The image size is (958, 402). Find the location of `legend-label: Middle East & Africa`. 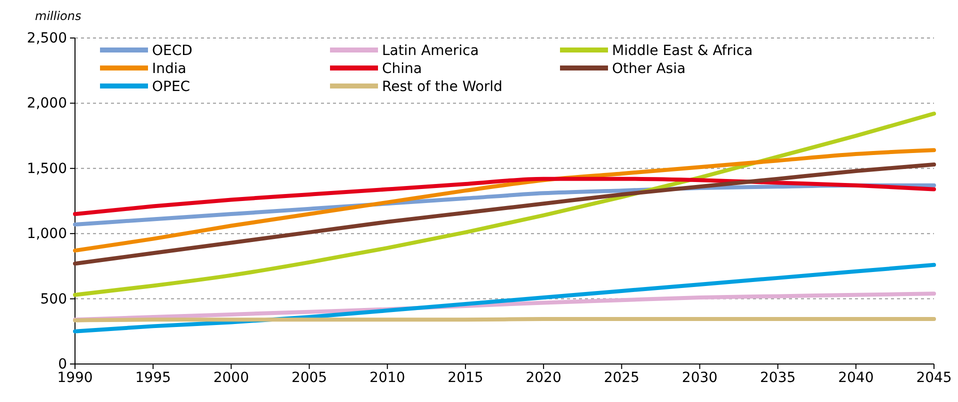

legend-label: Middle East & Africa is located at coordinates (682, 51).